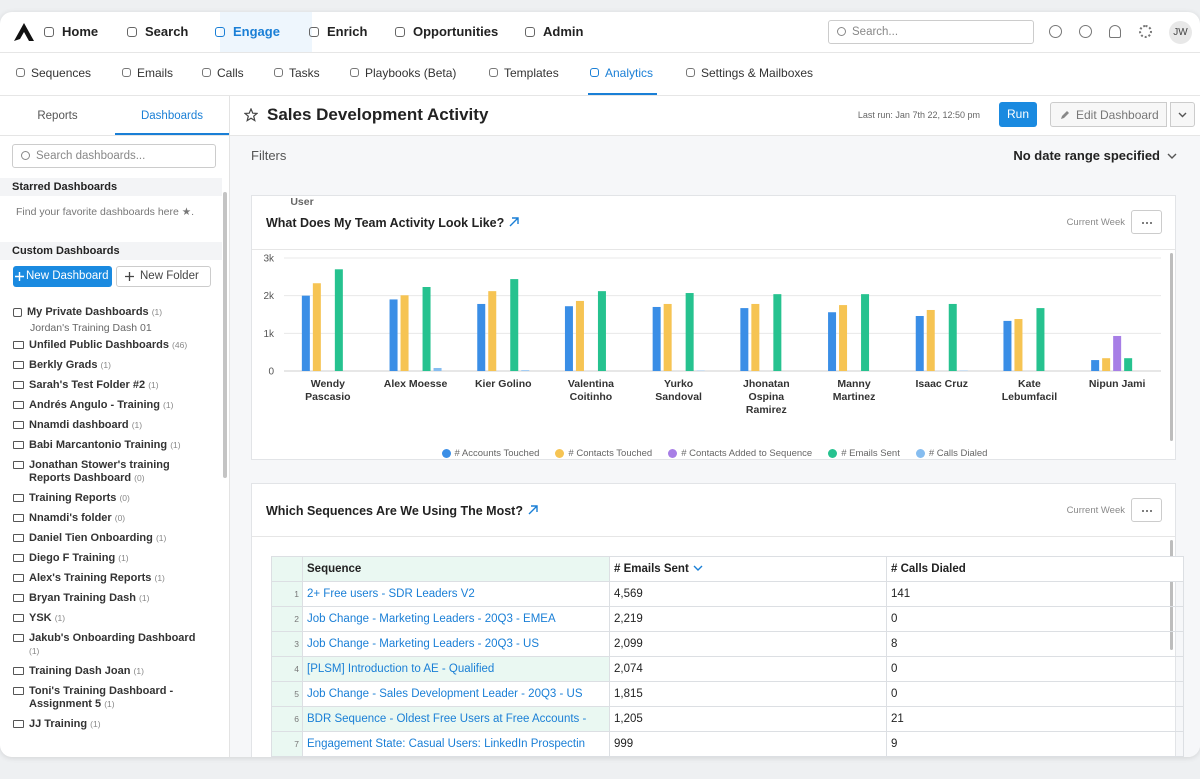  What do you see at coordinates (1085, 31) in the screenshot?
I see `help-icon` at bounding box center [1085, 31].